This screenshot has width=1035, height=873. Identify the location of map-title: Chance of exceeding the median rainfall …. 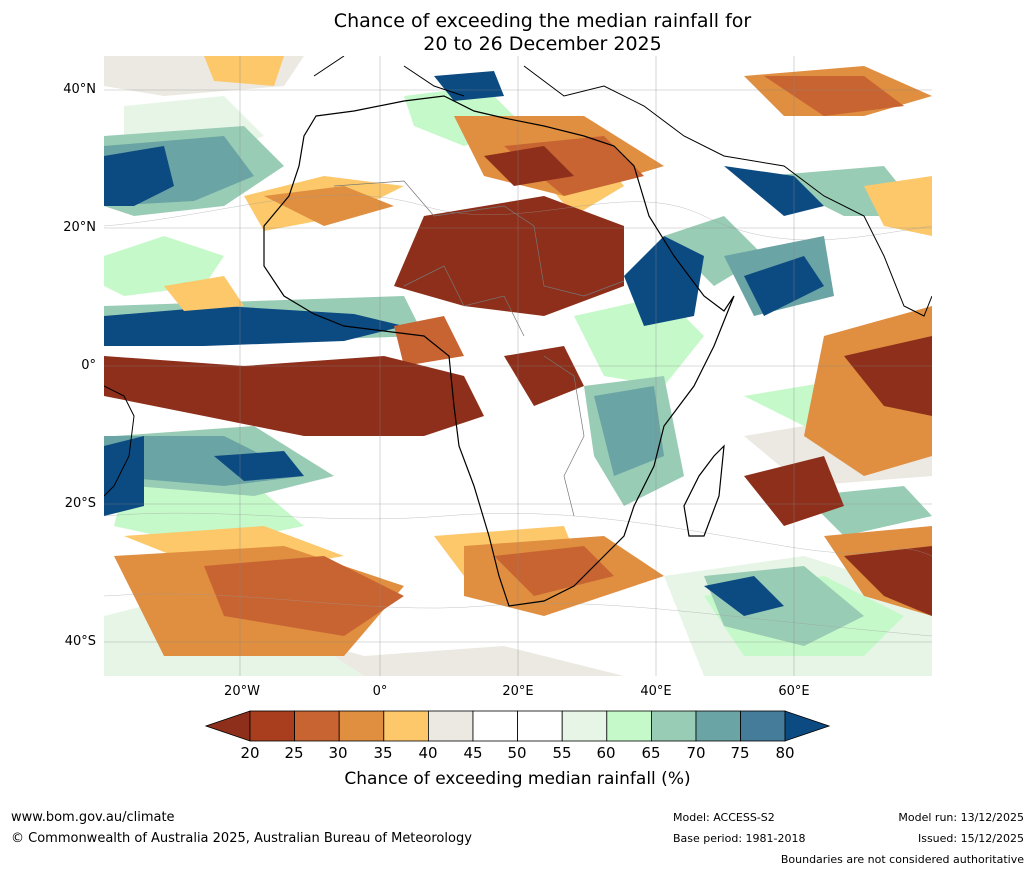
(517, 33).